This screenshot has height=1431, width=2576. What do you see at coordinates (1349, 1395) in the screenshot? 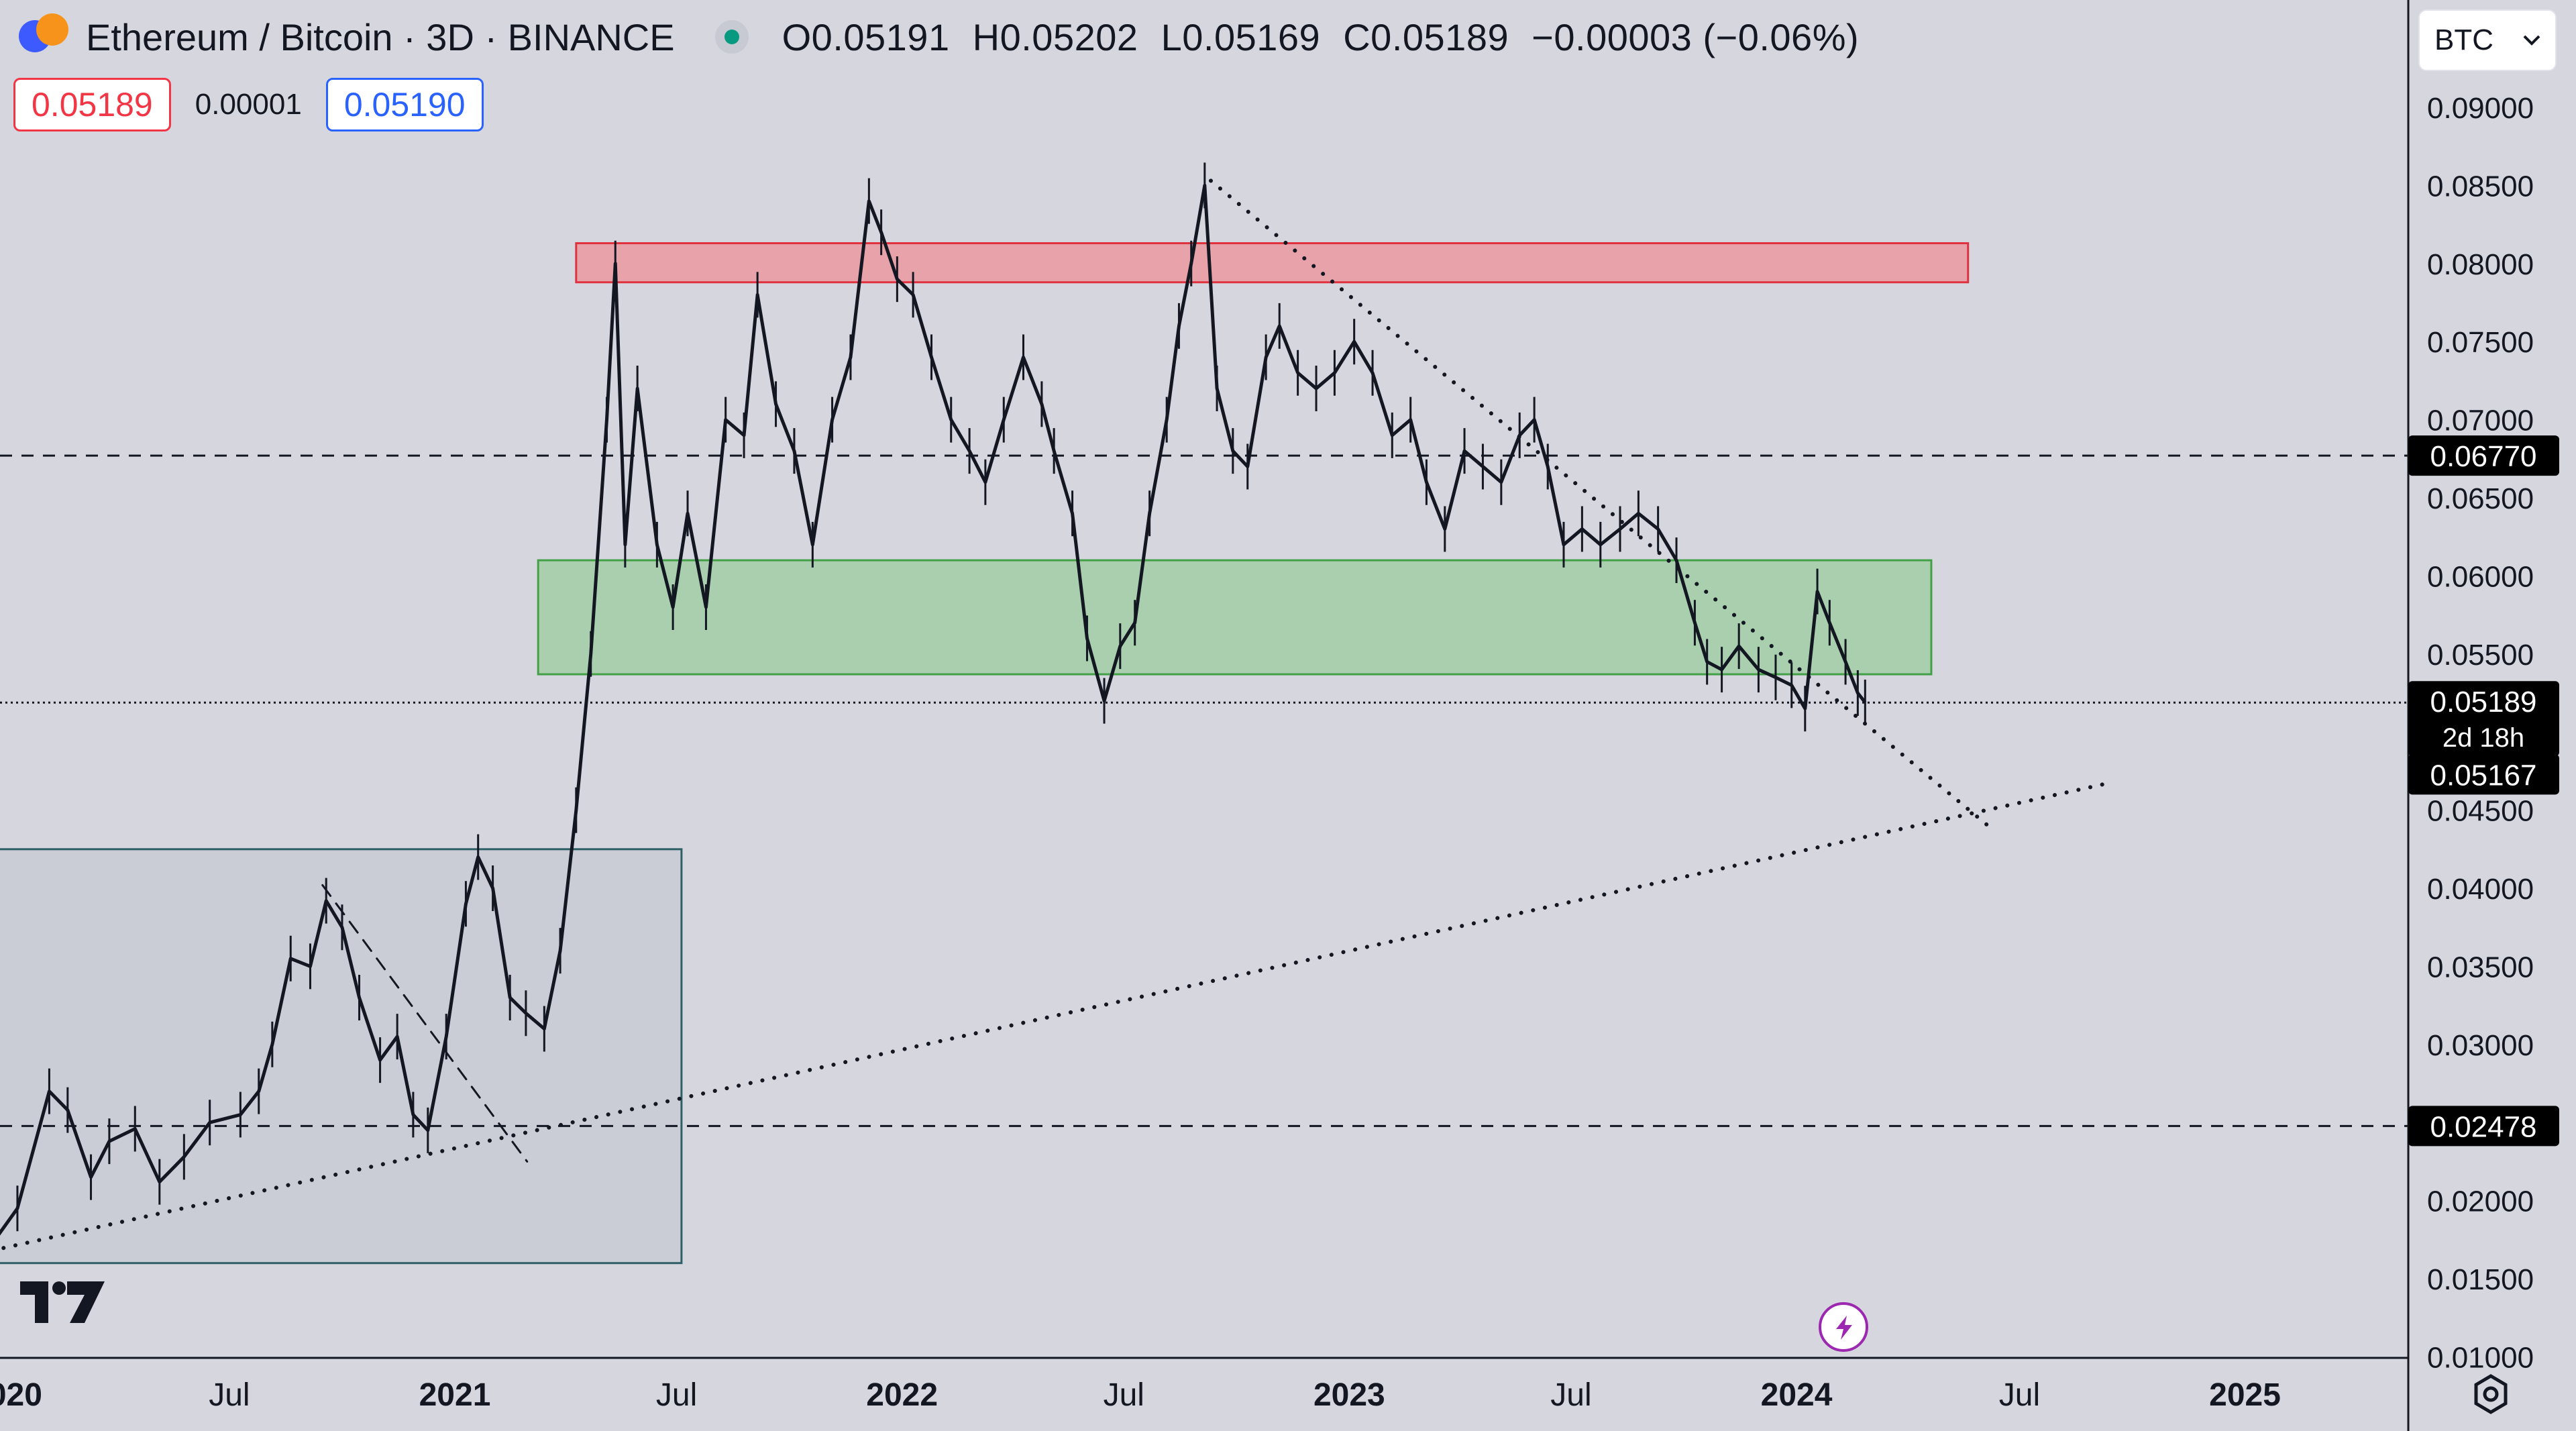
I see `time-tick: 2023` at bounding box center [1349, 1395].